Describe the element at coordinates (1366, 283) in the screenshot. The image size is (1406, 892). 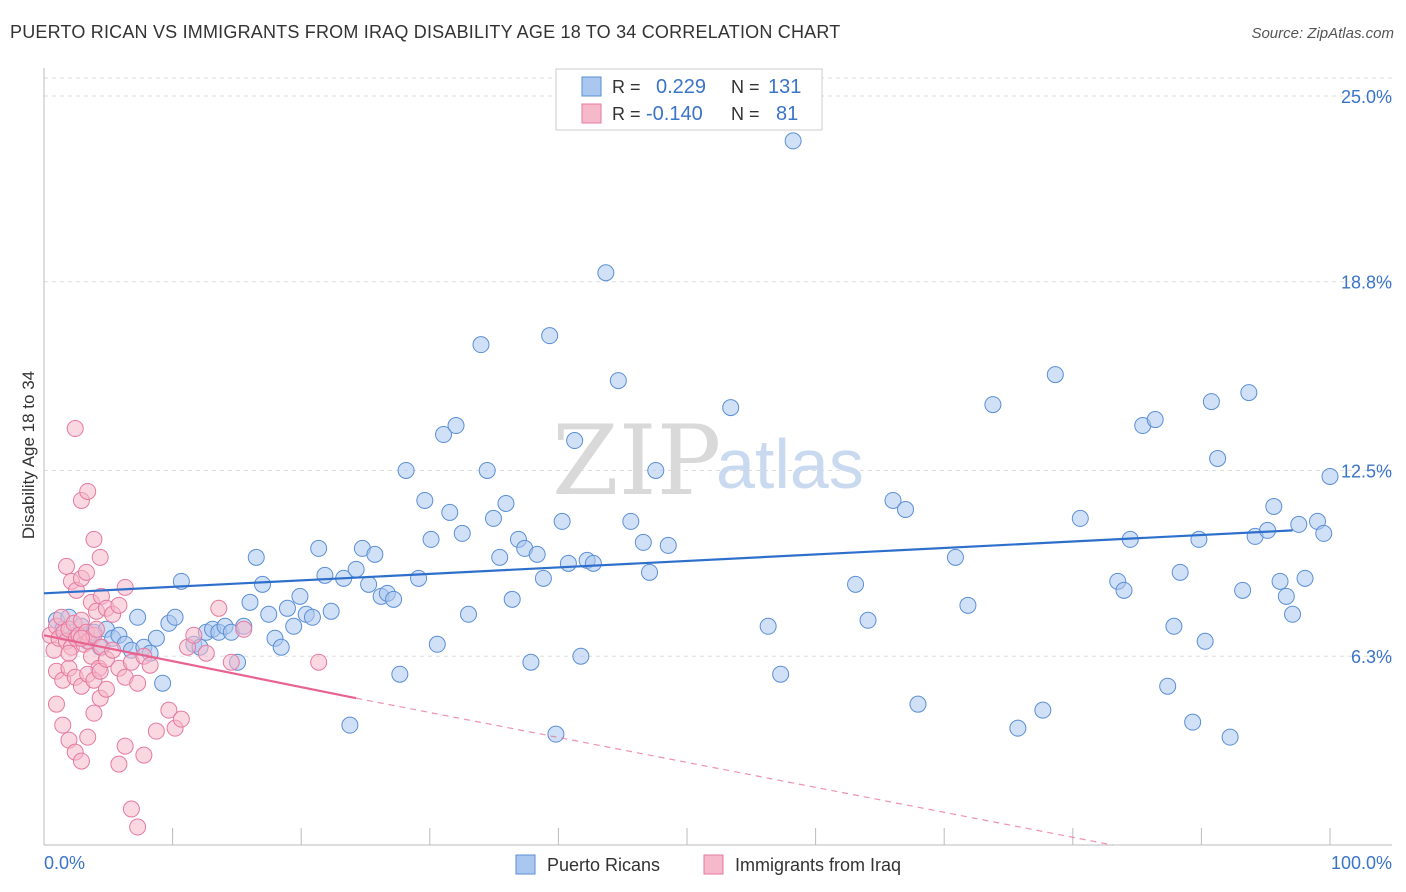
I see `y-tick-label-2: 18.8%` at that location.